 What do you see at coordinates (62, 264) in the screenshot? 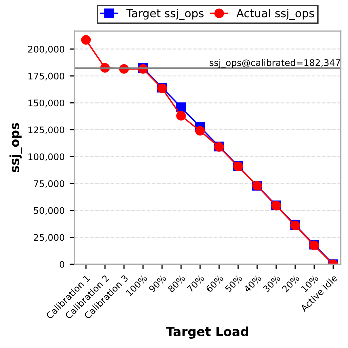
I see `y-tick-label: 0` at bounding box center [62, 264].